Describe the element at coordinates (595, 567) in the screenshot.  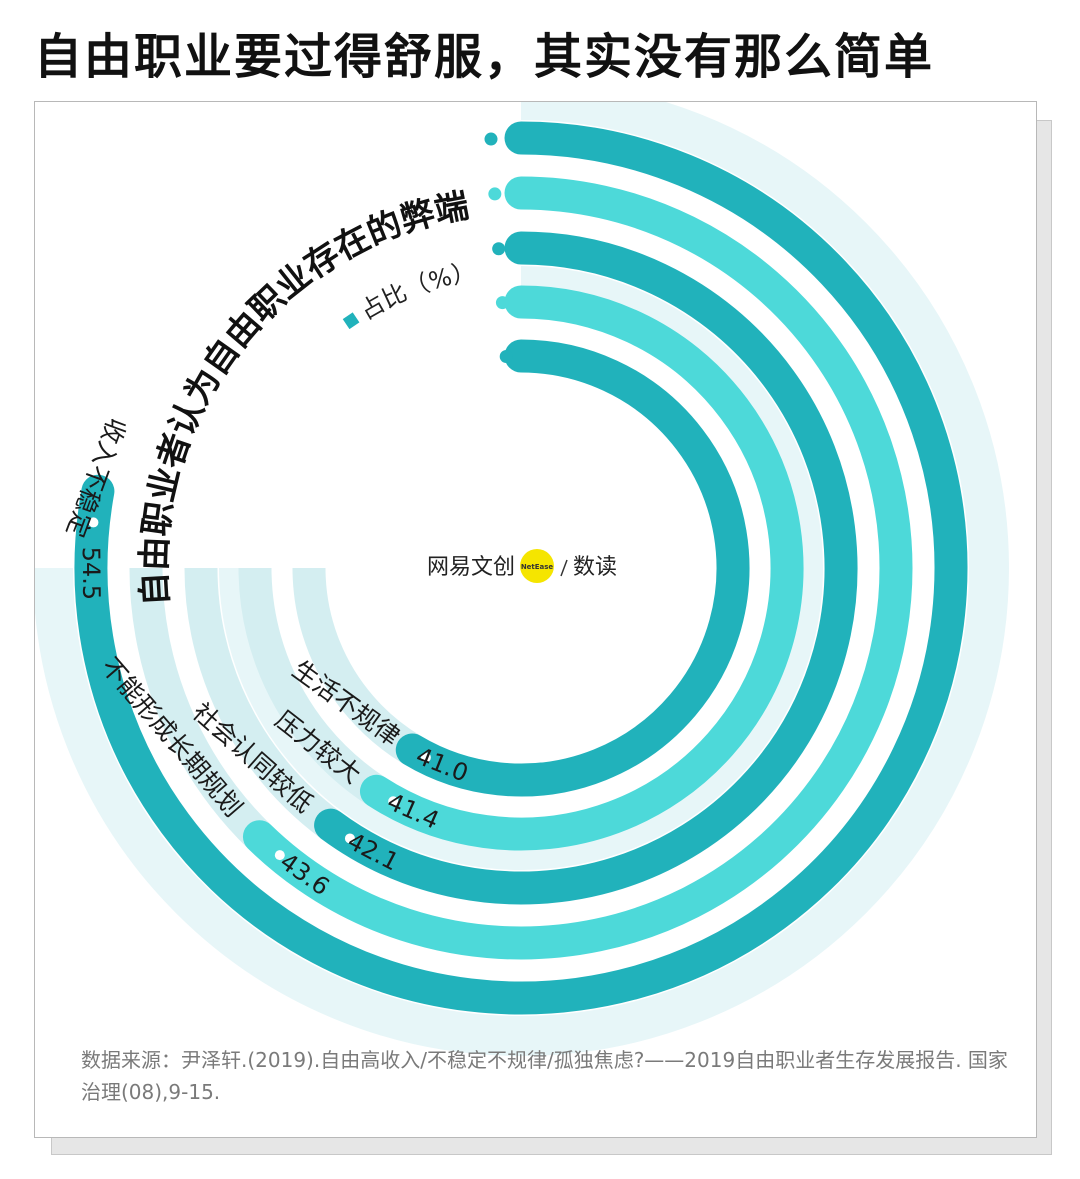
I see `logo-sub-text: 数读` at that location.